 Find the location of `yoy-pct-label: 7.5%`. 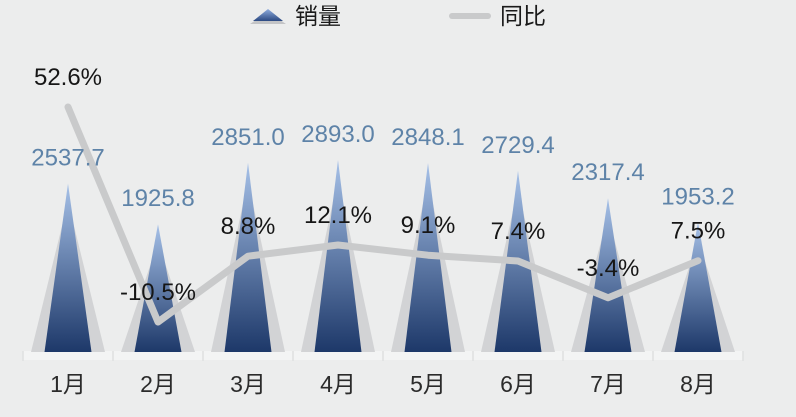

yoy-pct-label: 7.5% is located at coordinates (698, 231).